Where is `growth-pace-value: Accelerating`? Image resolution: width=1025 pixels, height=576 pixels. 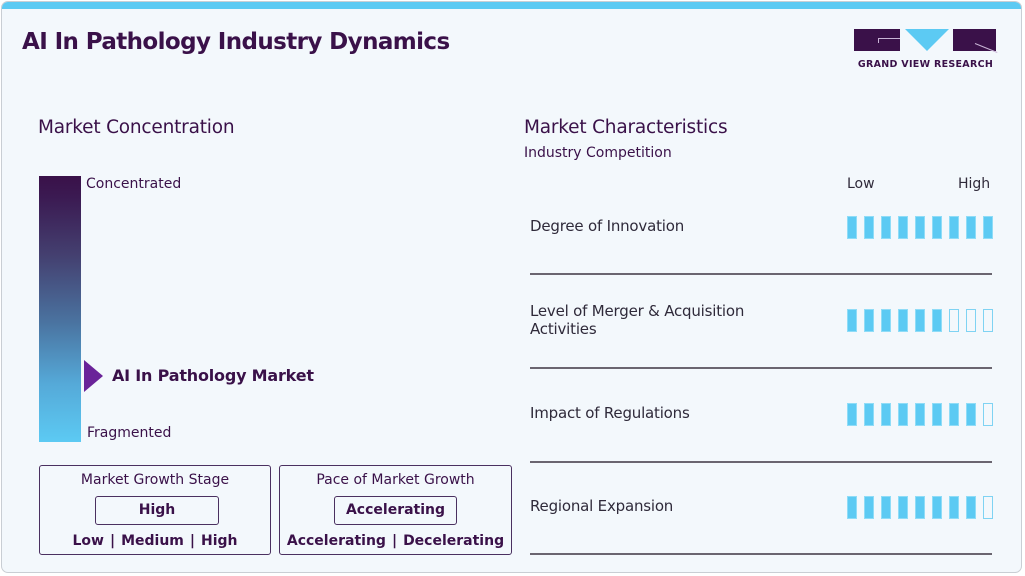
growth-pace-value: Accelerating is located at coordinates (395, 510).